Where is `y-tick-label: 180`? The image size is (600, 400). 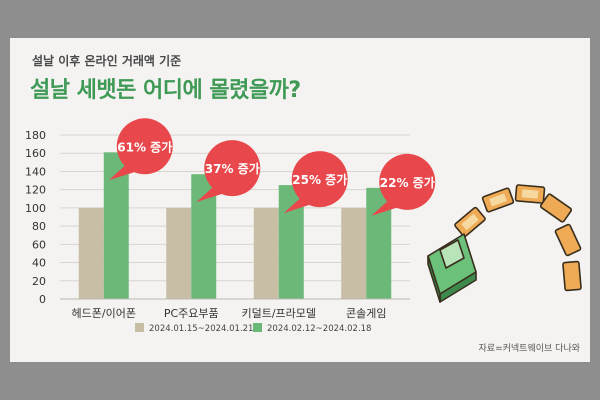 y-tick-label: 180 is located at coordinates (35, 135).